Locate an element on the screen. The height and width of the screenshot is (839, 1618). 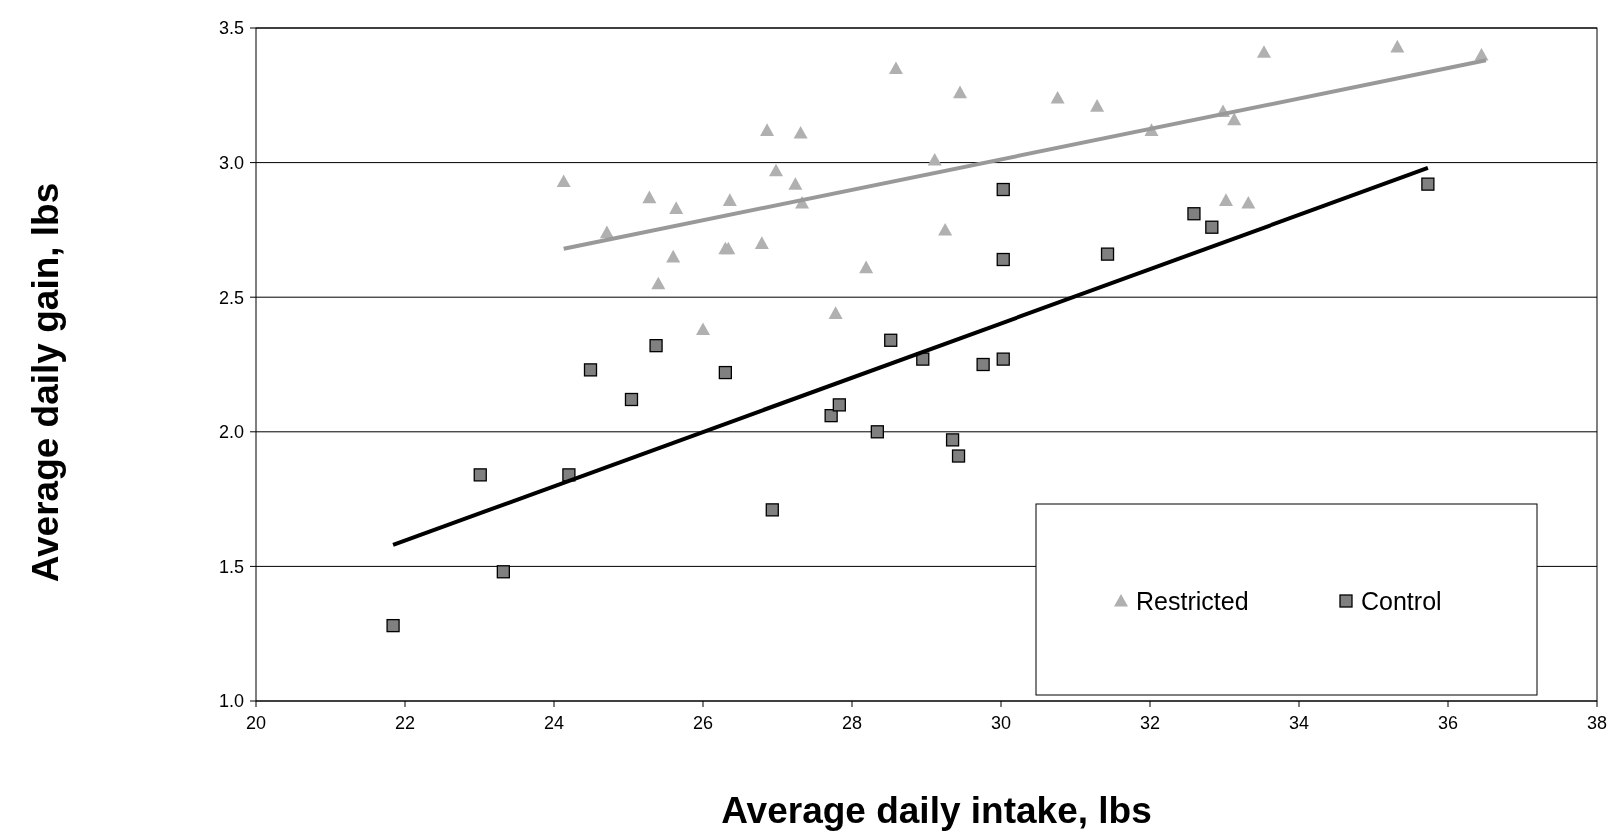
x-tick-label: 34 is located at coordinates (1299, 723).